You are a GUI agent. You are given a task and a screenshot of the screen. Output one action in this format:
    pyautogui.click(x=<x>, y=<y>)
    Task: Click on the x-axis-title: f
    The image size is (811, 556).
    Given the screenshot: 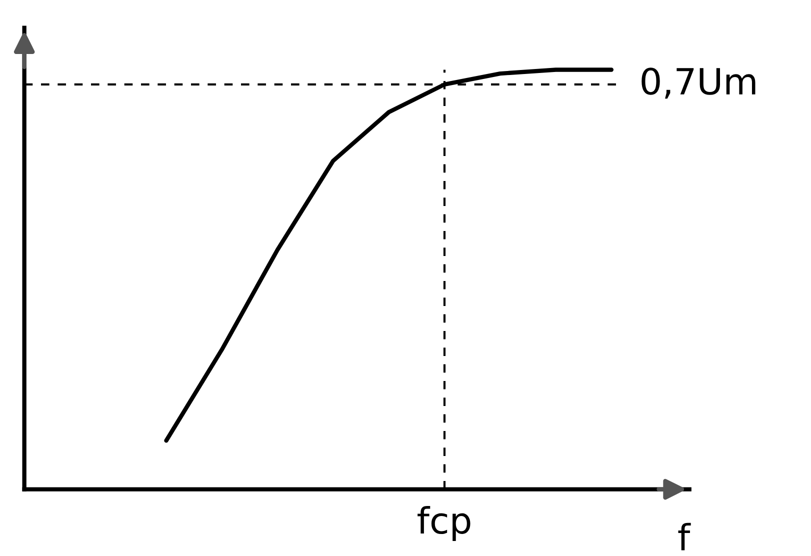 What is the action you would take?
    pyautogui.click(x=684, y=536)
    